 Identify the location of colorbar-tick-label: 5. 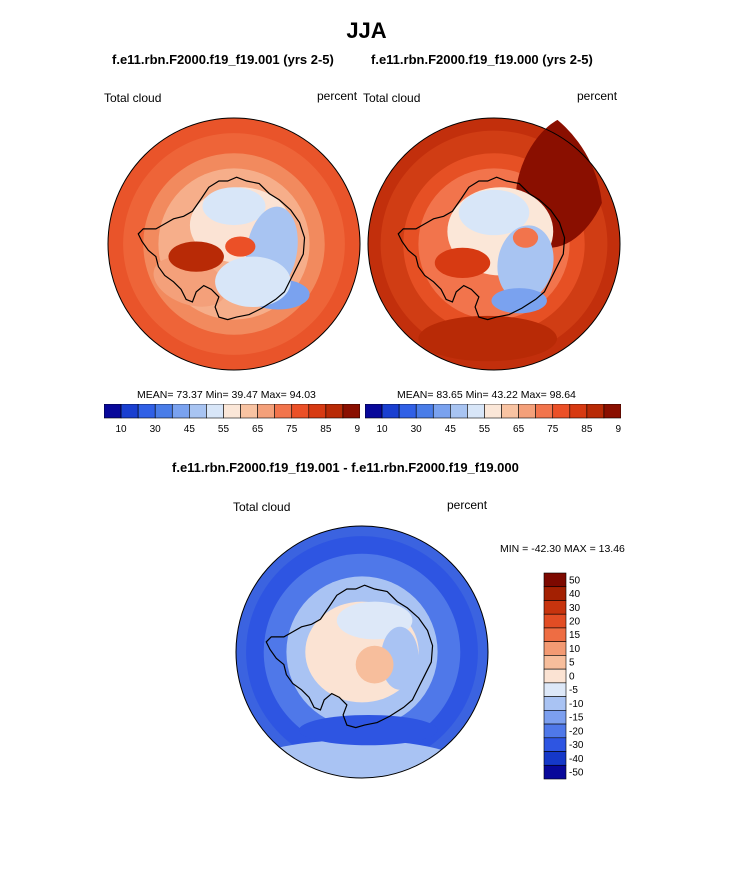
(572, 663).